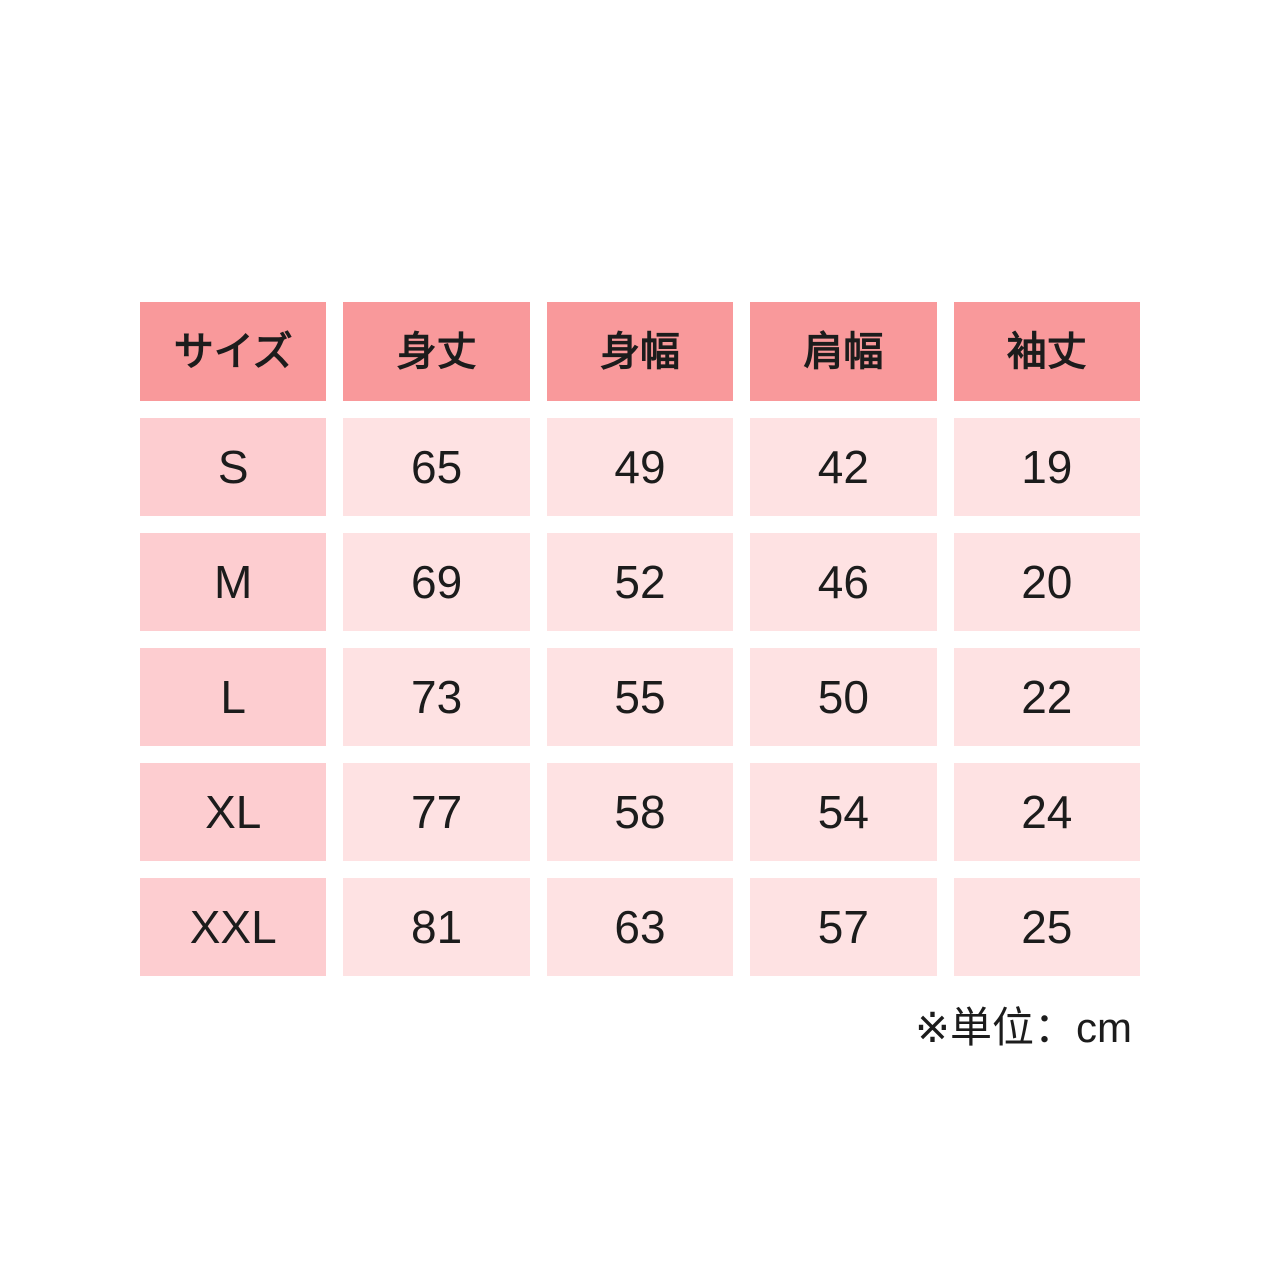 The image size is (1280, 1280). What do you see at coordinates (843, 927) in the screenshot?
I see `measurement-cell: 57` at bounding box center [843, 927].